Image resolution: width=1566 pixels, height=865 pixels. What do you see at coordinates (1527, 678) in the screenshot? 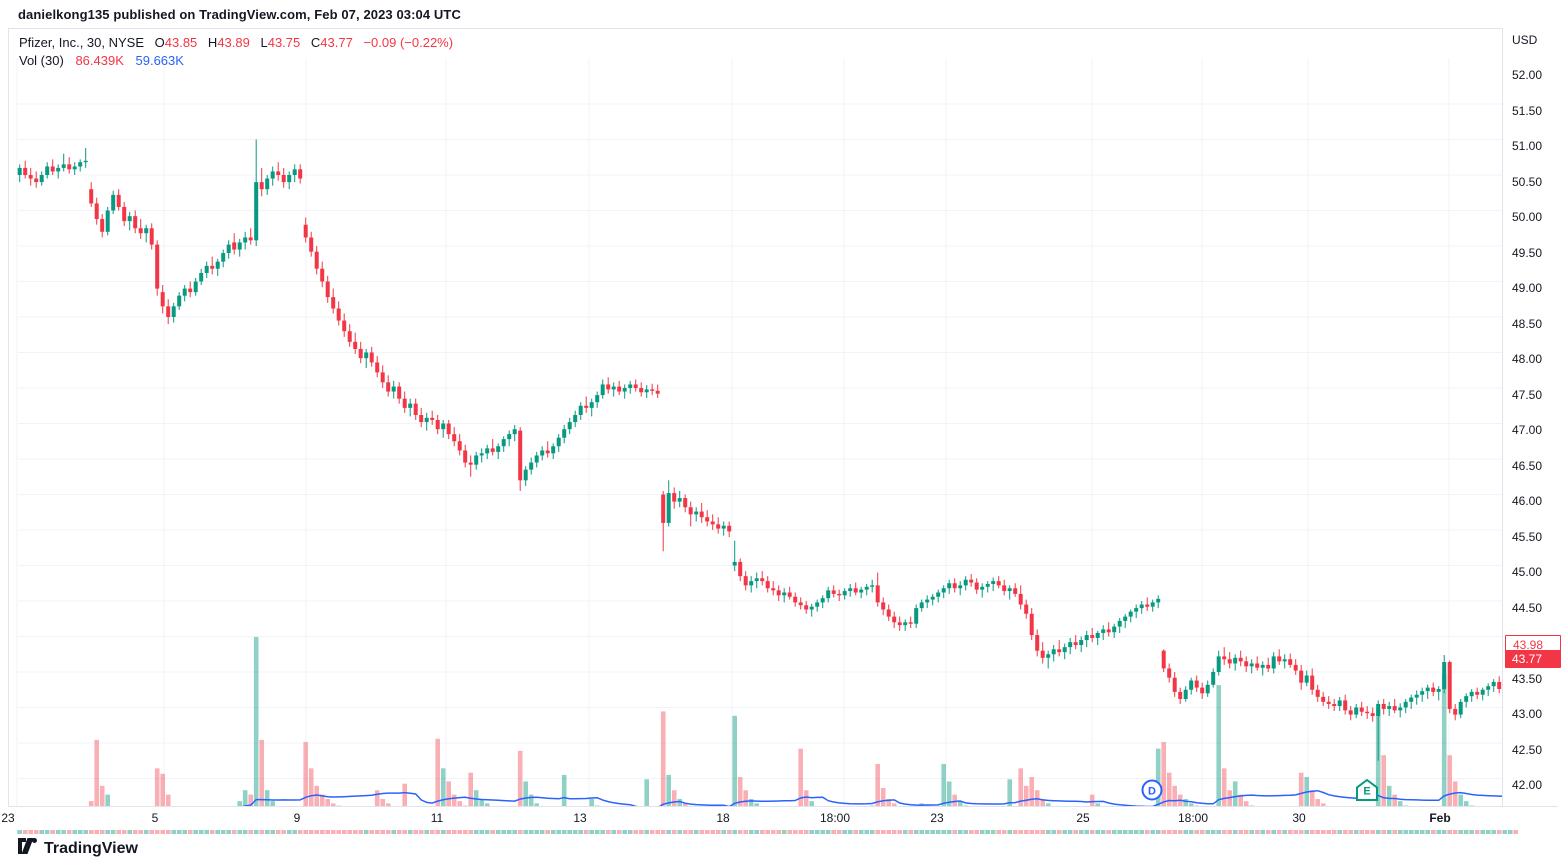
I see `price-axis-label: 43.50` at bounding box center [1527, 678].